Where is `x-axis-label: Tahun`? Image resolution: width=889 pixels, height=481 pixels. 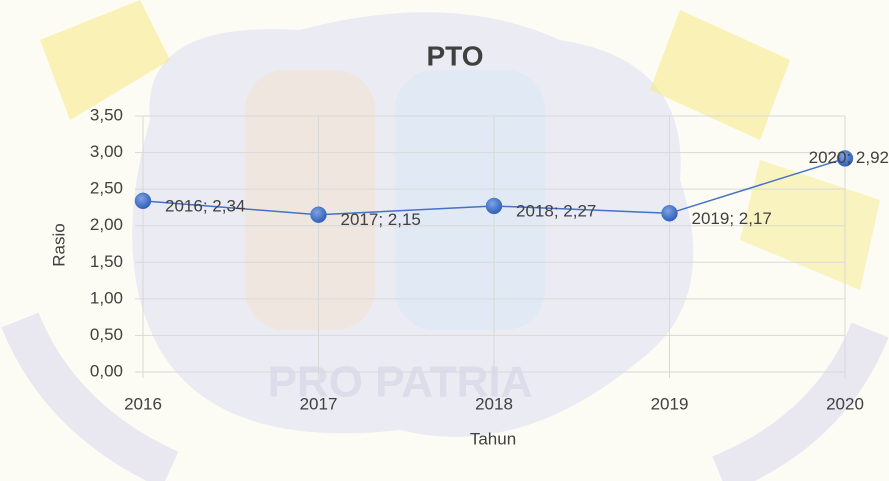 x-axis-label: Tahun is located at coordinates (493, 438).